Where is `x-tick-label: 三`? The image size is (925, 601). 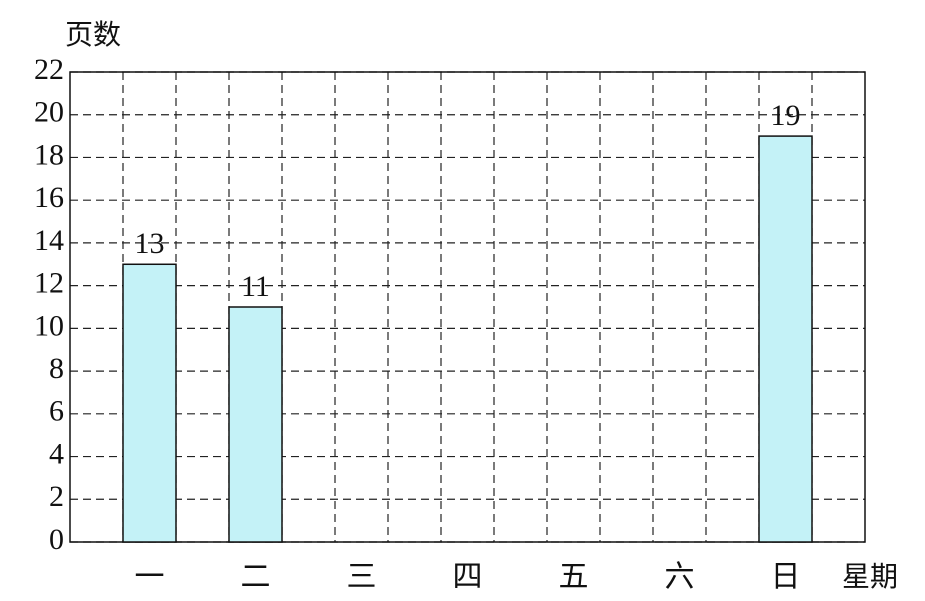
x-tick-label: 三 is located at coordinates (362, 577).